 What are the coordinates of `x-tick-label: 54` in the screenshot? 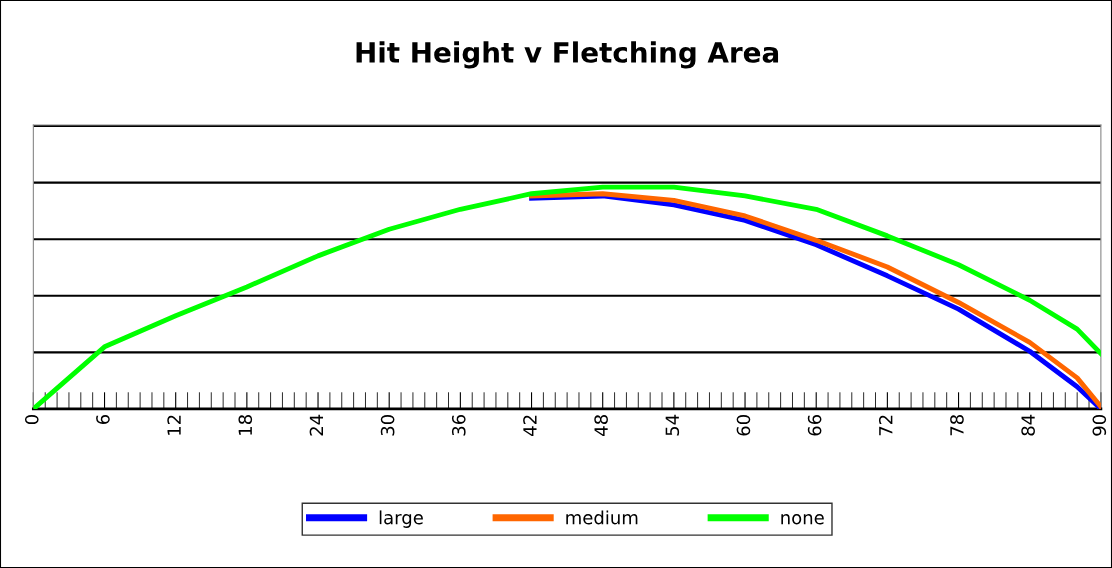 It's located at (672, 425).